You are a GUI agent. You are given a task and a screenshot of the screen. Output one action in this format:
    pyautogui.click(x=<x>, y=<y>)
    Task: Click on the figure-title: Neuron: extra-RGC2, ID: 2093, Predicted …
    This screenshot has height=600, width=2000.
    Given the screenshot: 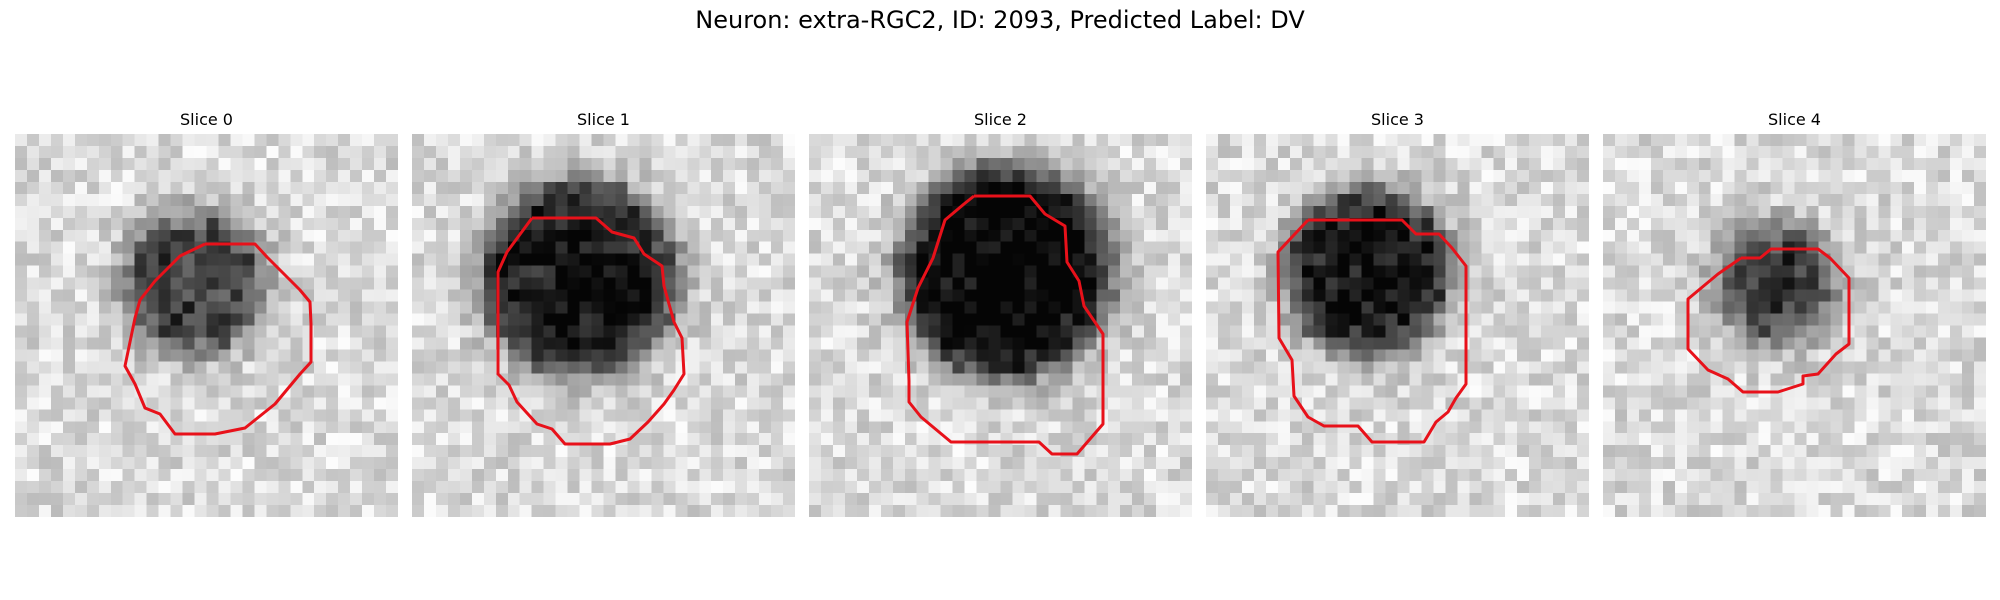 What is the action you would take?
    pyautogui.click(x=1000, y=20)
    